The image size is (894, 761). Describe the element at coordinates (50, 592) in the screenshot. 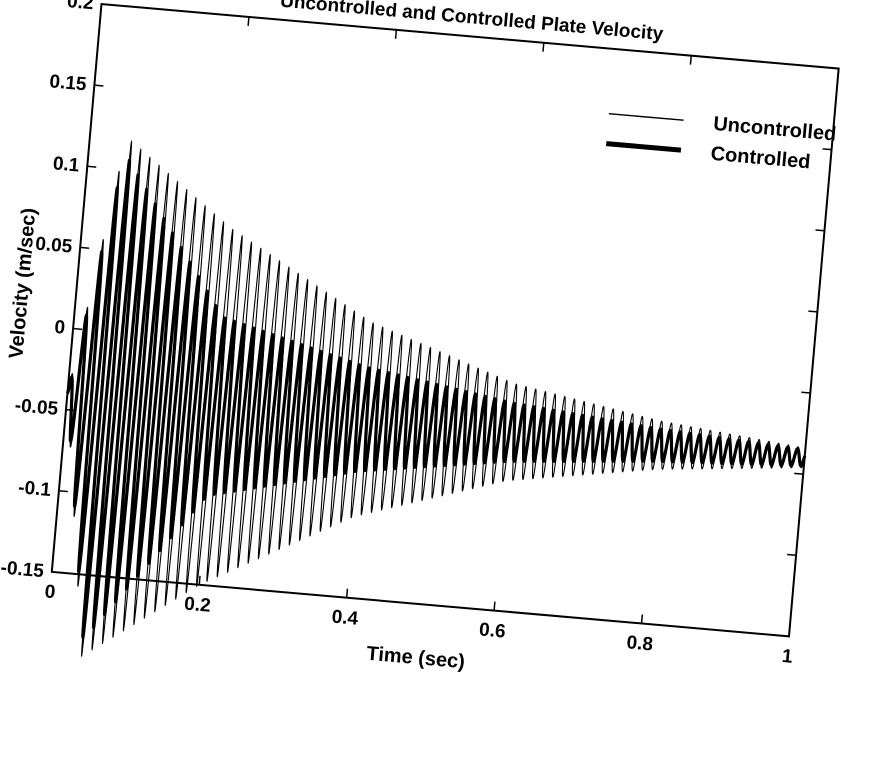

I see `x-tick-label-0: 0` at that location.